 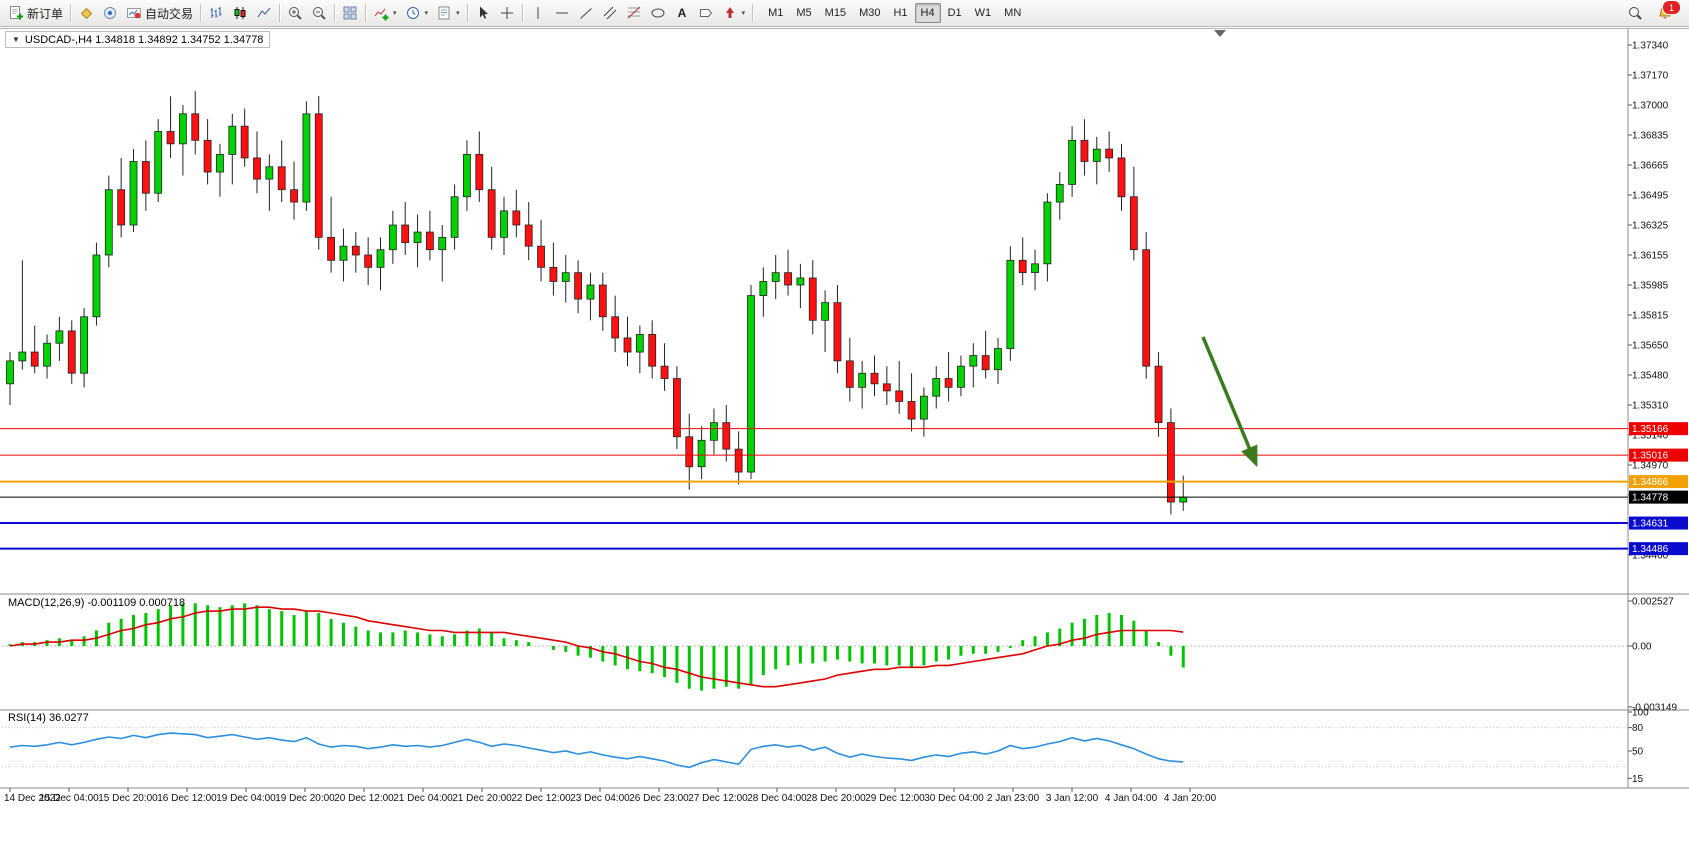 I want to click on text-label-button, so click(x=706, y=13).